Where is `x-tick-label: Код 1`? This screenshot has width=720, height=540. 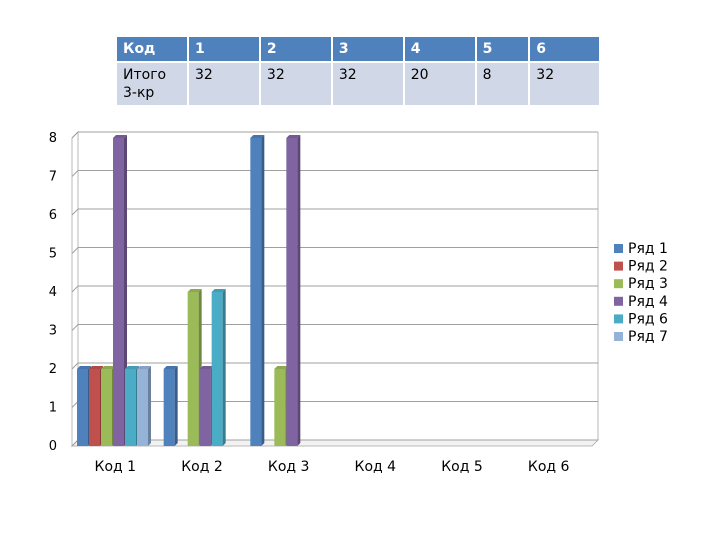 x-tick-label: Код 1 is located at coordinates (116, 467).